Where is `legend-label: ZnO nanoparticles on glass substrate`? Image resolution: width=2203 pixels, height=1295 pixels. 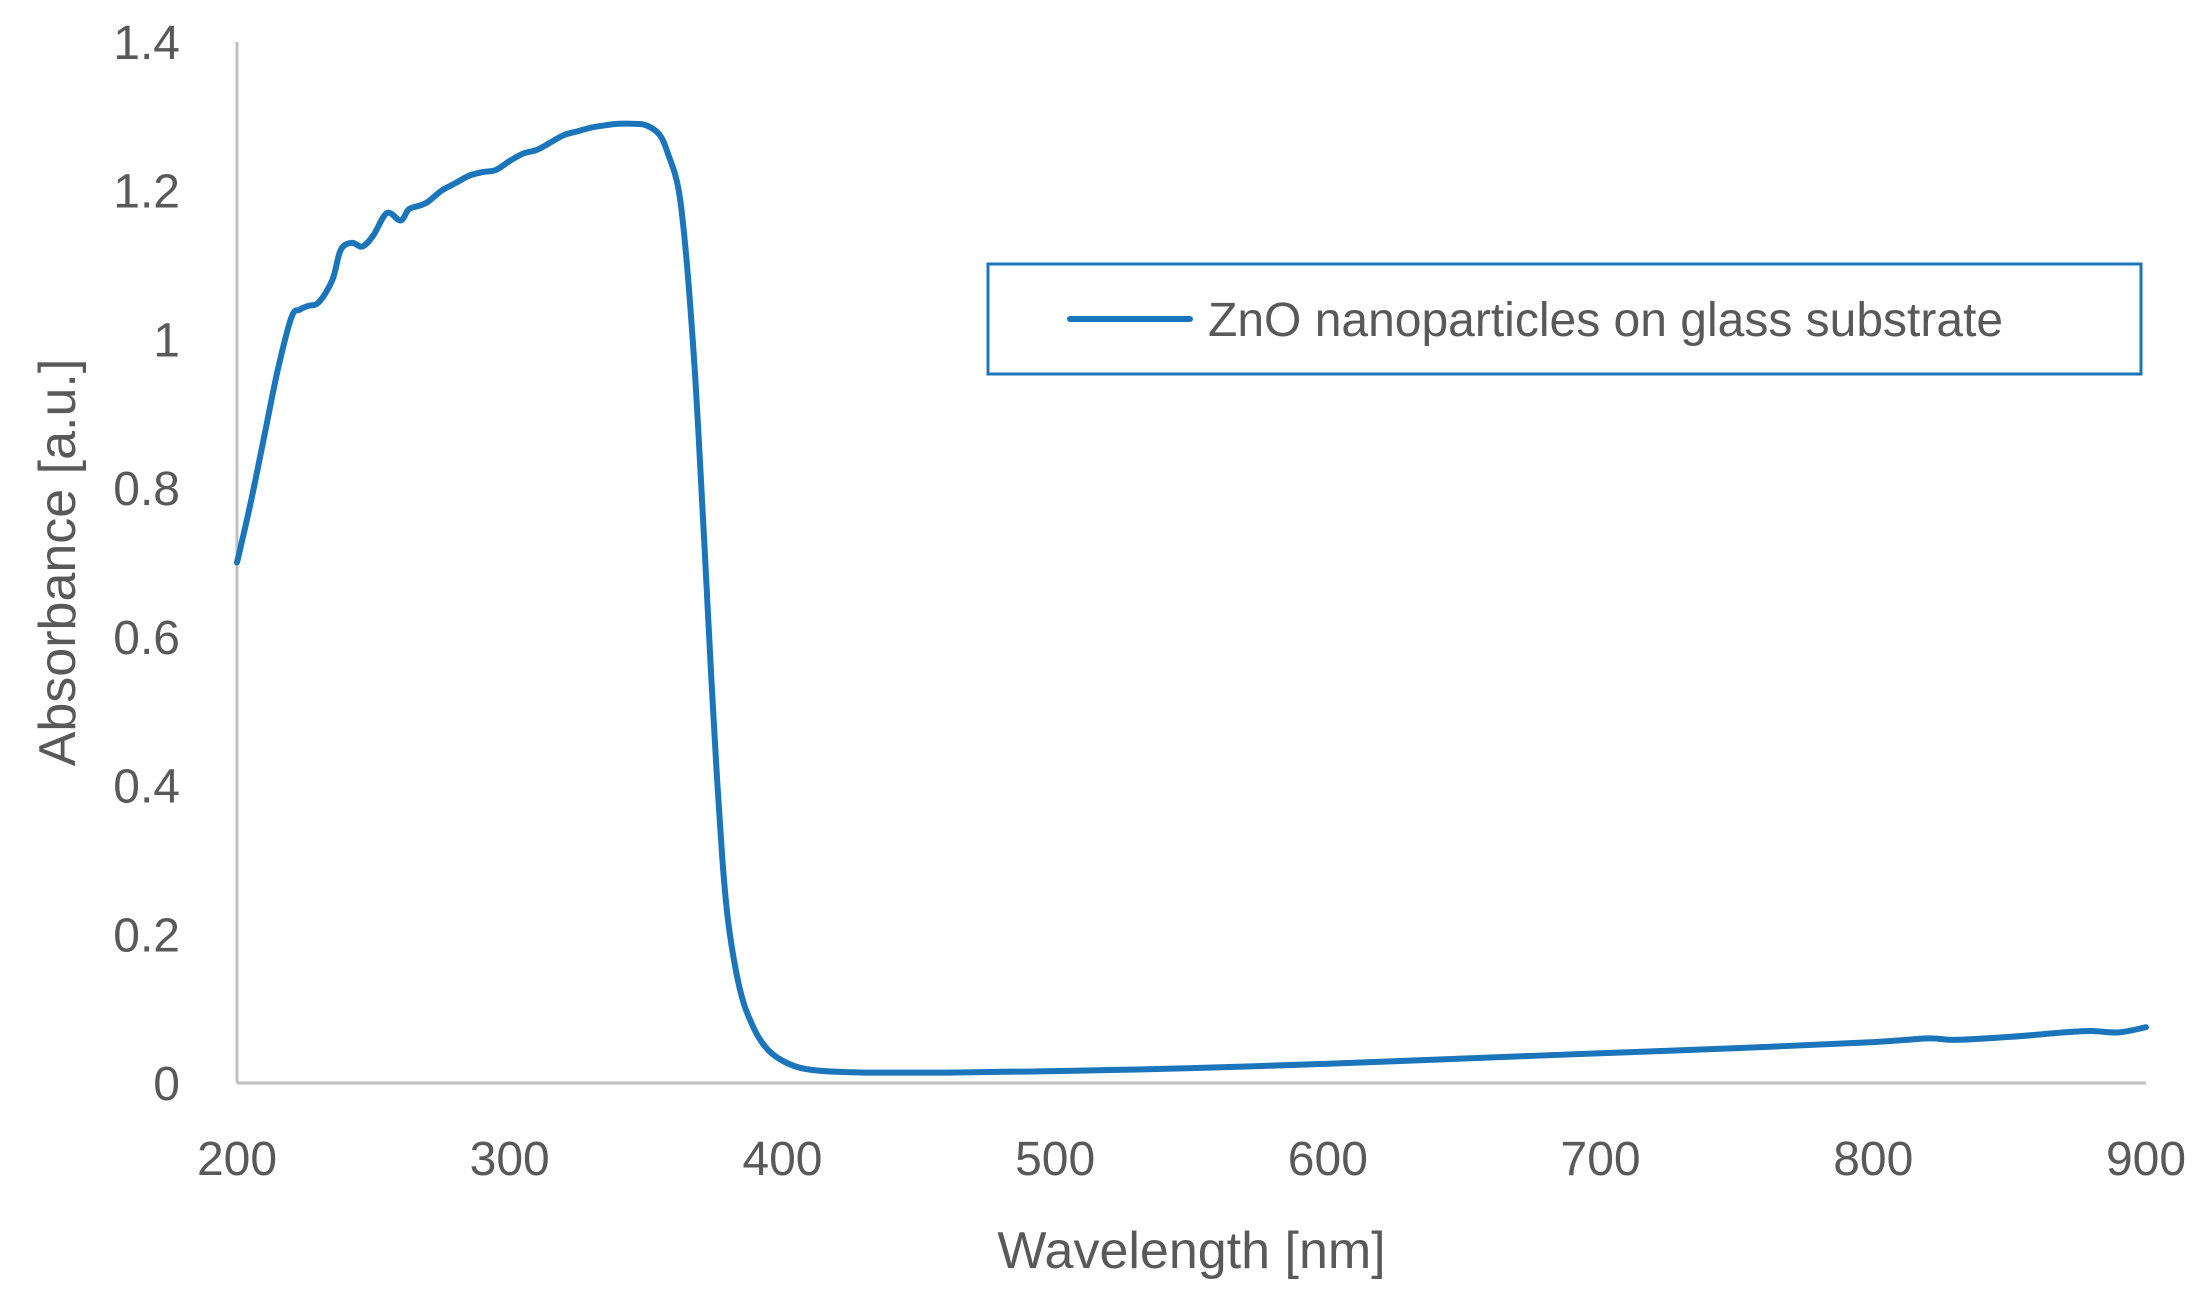 legend-label: ZnO nanoparticles on glass substrate is located at coordinates (1605, 320).